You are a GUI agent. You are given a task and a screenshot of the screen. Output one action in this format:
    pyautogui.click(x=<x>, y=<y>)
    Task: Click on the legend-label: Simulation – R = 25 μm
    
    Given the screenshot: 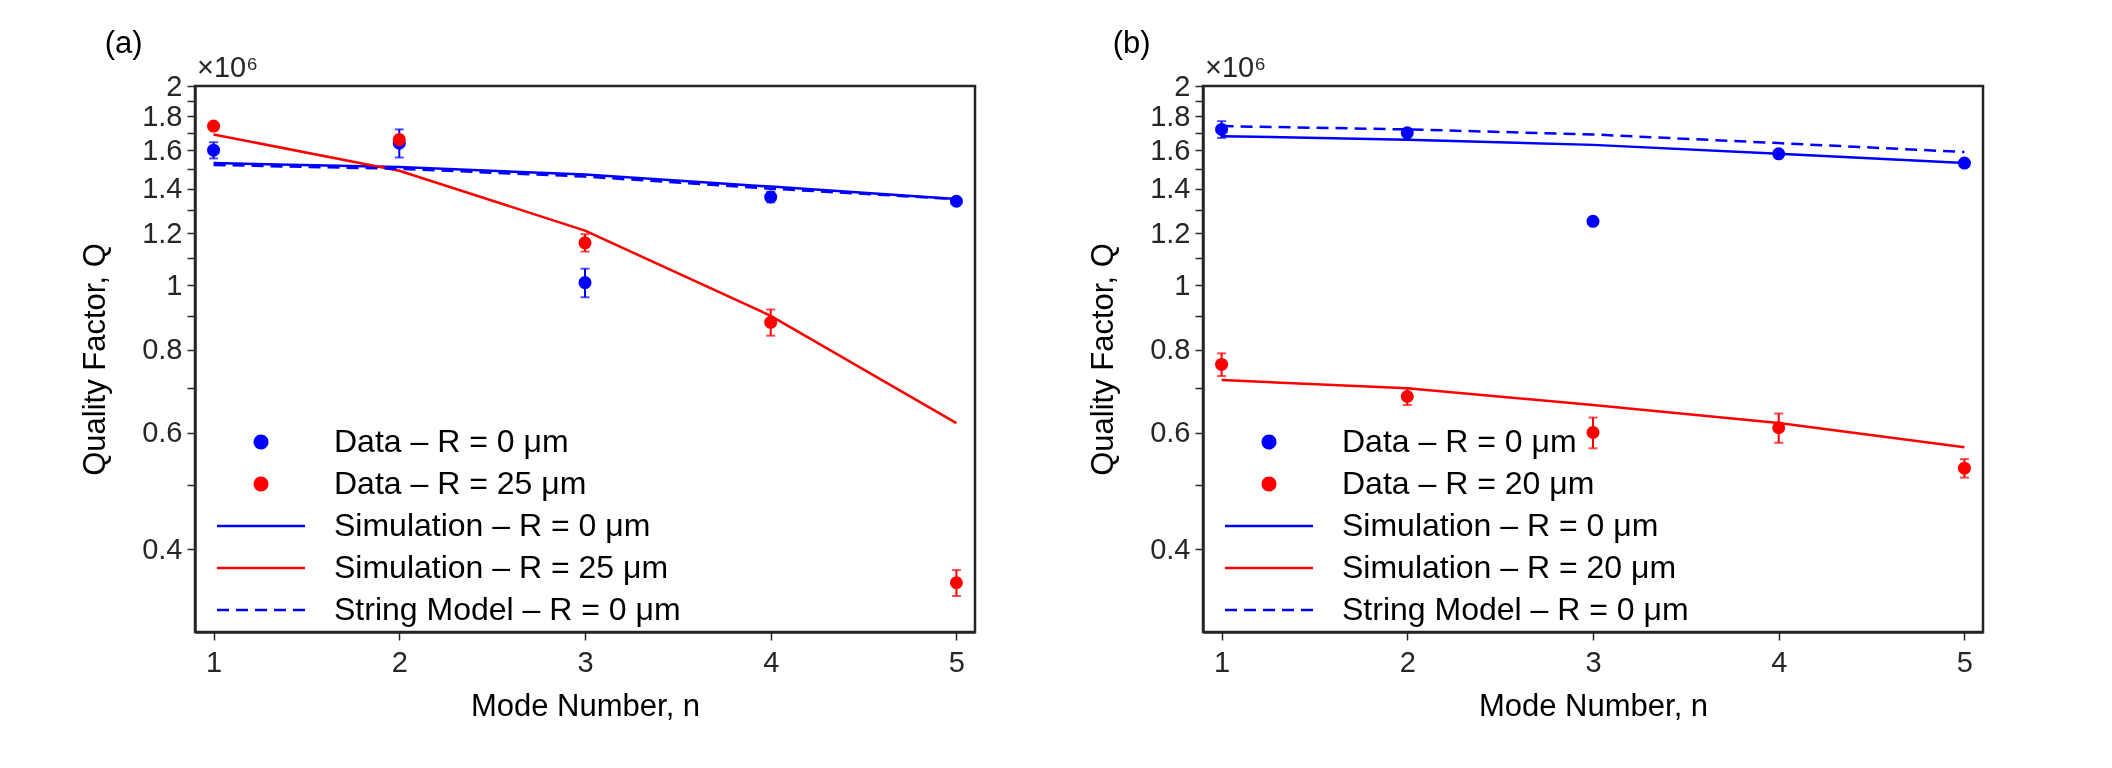 What is the action you would take?
    pyautogui.click(x=501, y=567)
    